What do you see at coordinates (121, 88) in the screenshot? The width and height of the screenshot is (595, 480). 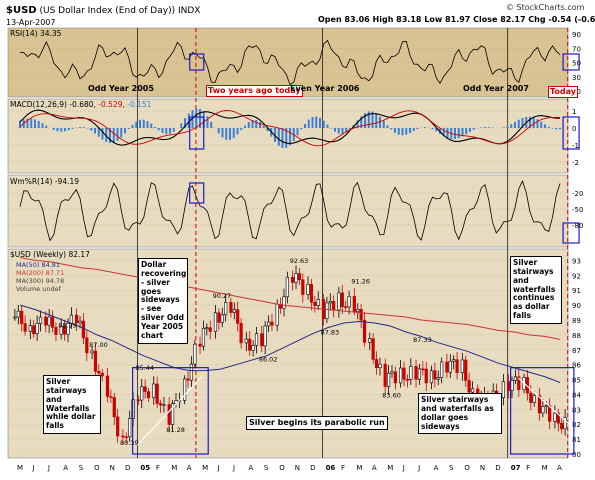 I see `label-odd-year-2005: Odd Year 2005` at bounding box center [121, 88].